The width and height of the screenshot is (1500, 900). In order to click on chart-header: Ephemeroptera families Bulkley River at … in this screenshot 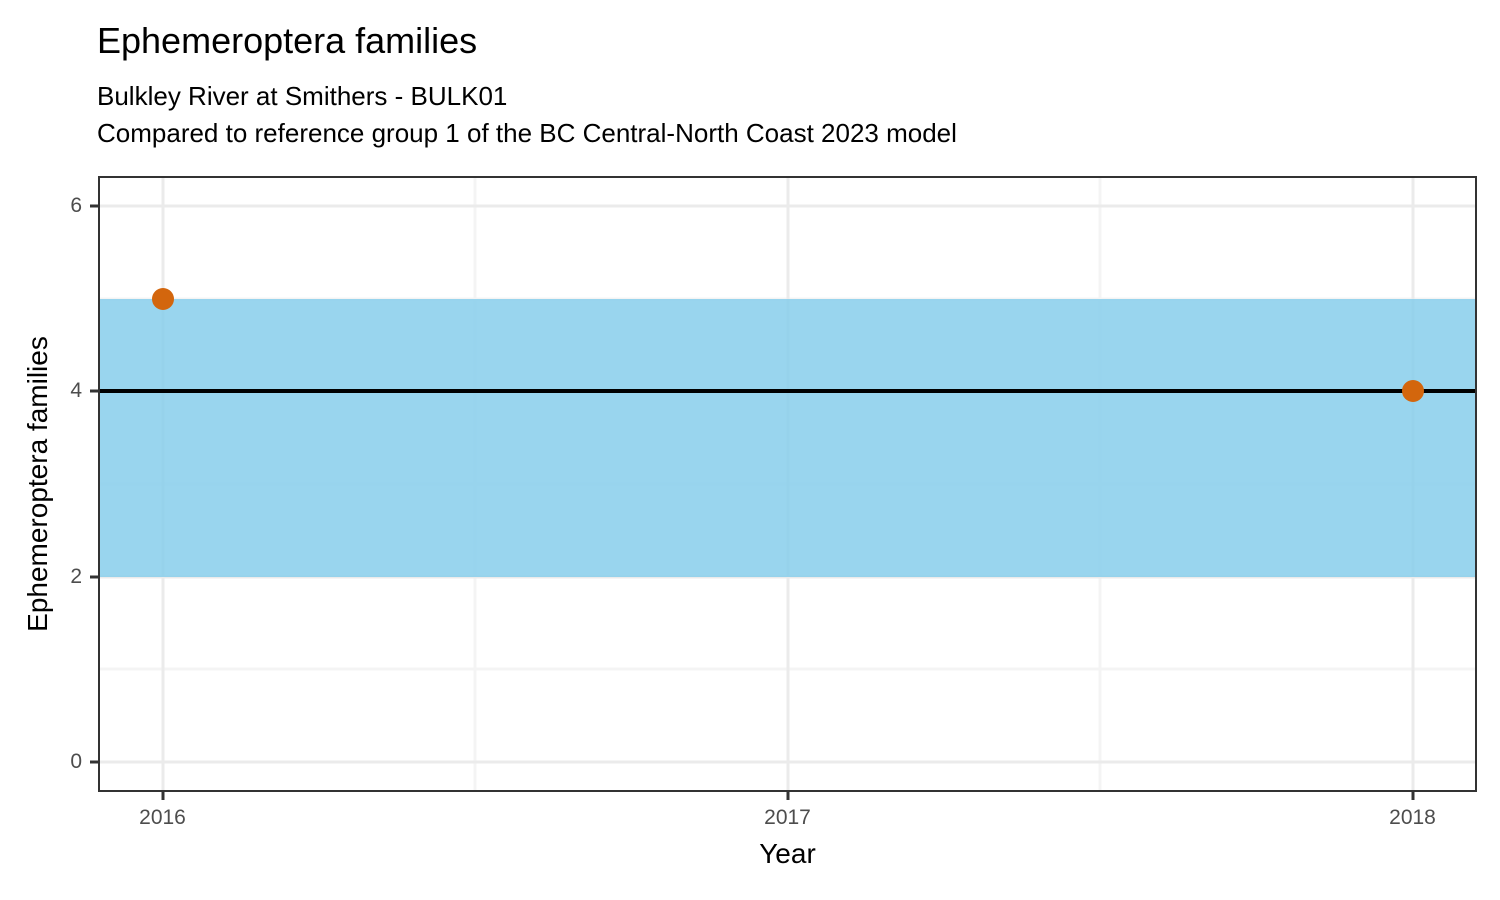, I will do `click(527, 86)`.